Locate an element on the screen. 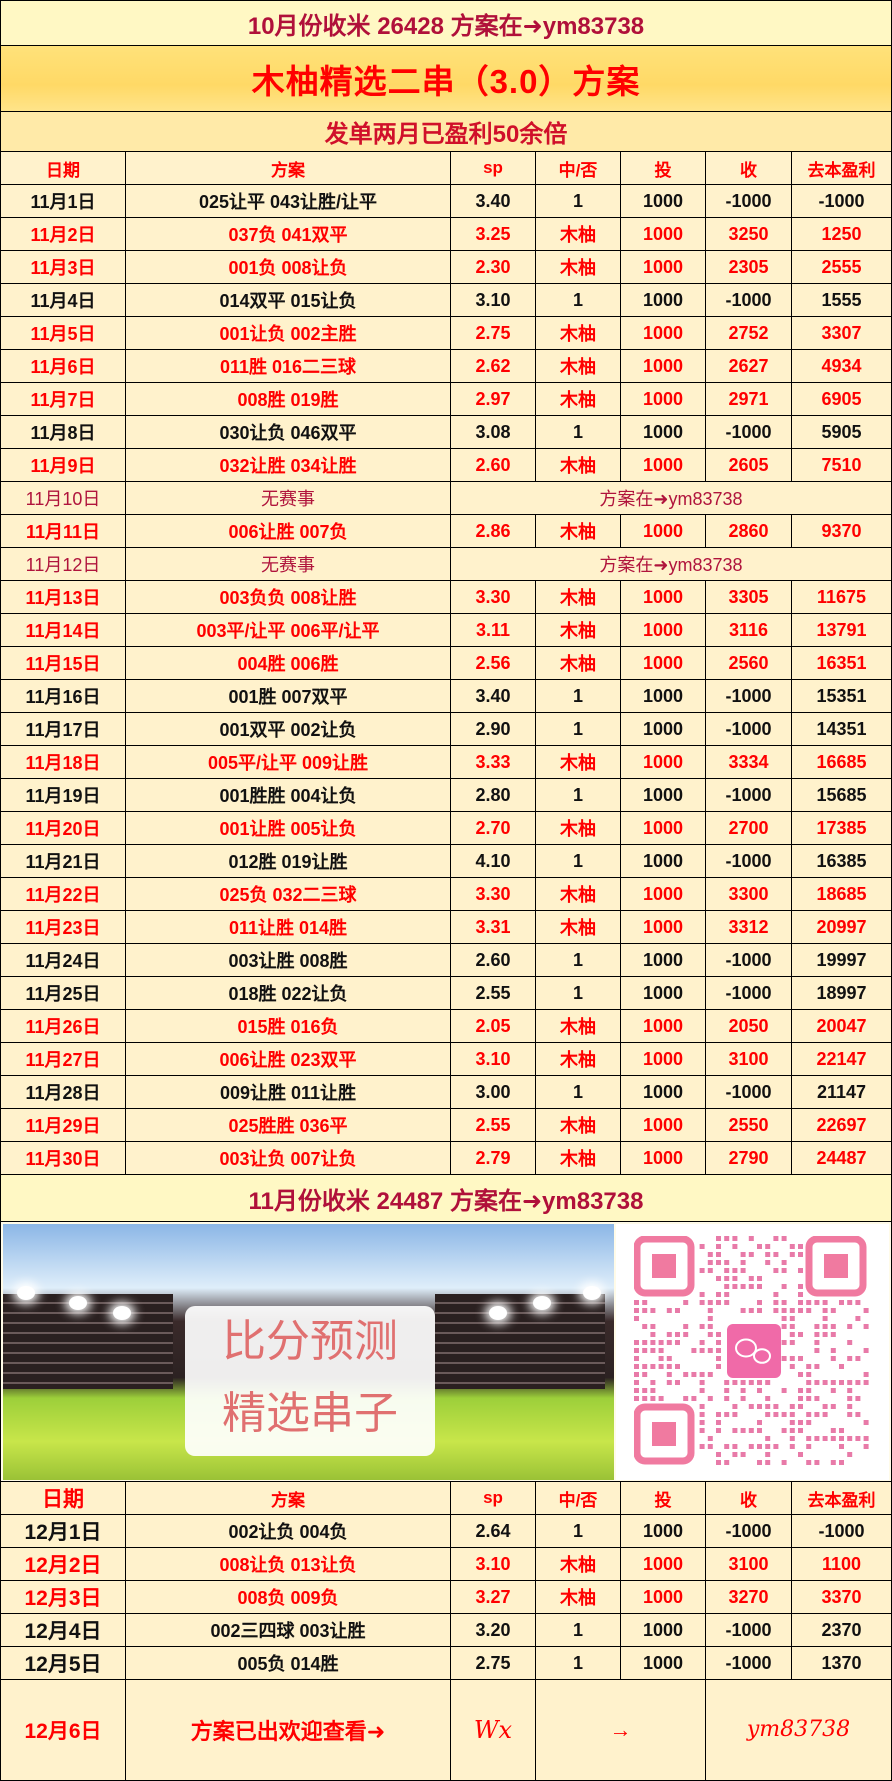 The height and width of the screenshot is (1781, 892). cell-date: 11月30日 is located at coordinates (62, 1158).